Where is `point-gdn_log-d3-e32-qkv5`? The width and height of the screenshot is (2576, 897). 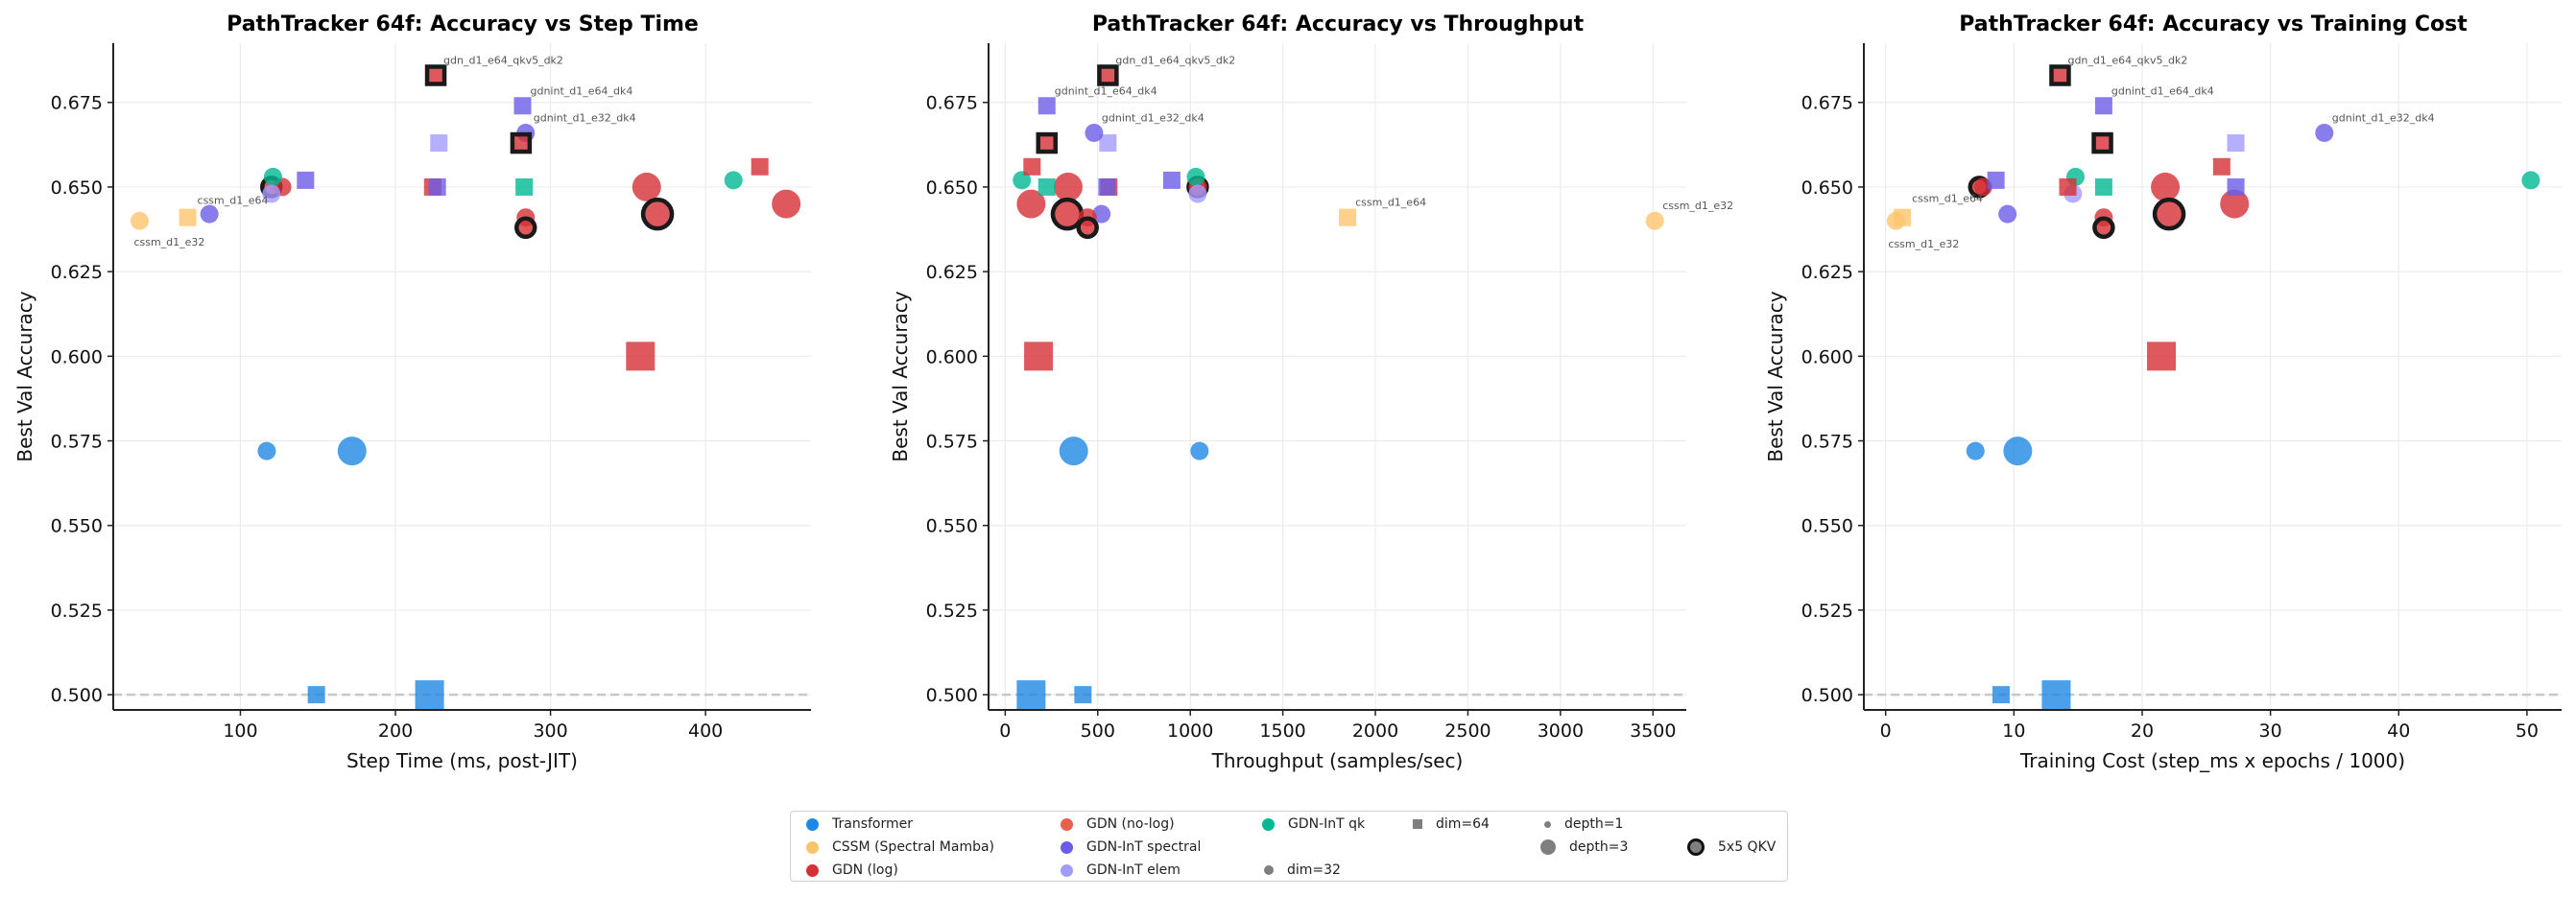
point-gdn_log-d3-e32-qkv5 is located at coordinates (657, 214).